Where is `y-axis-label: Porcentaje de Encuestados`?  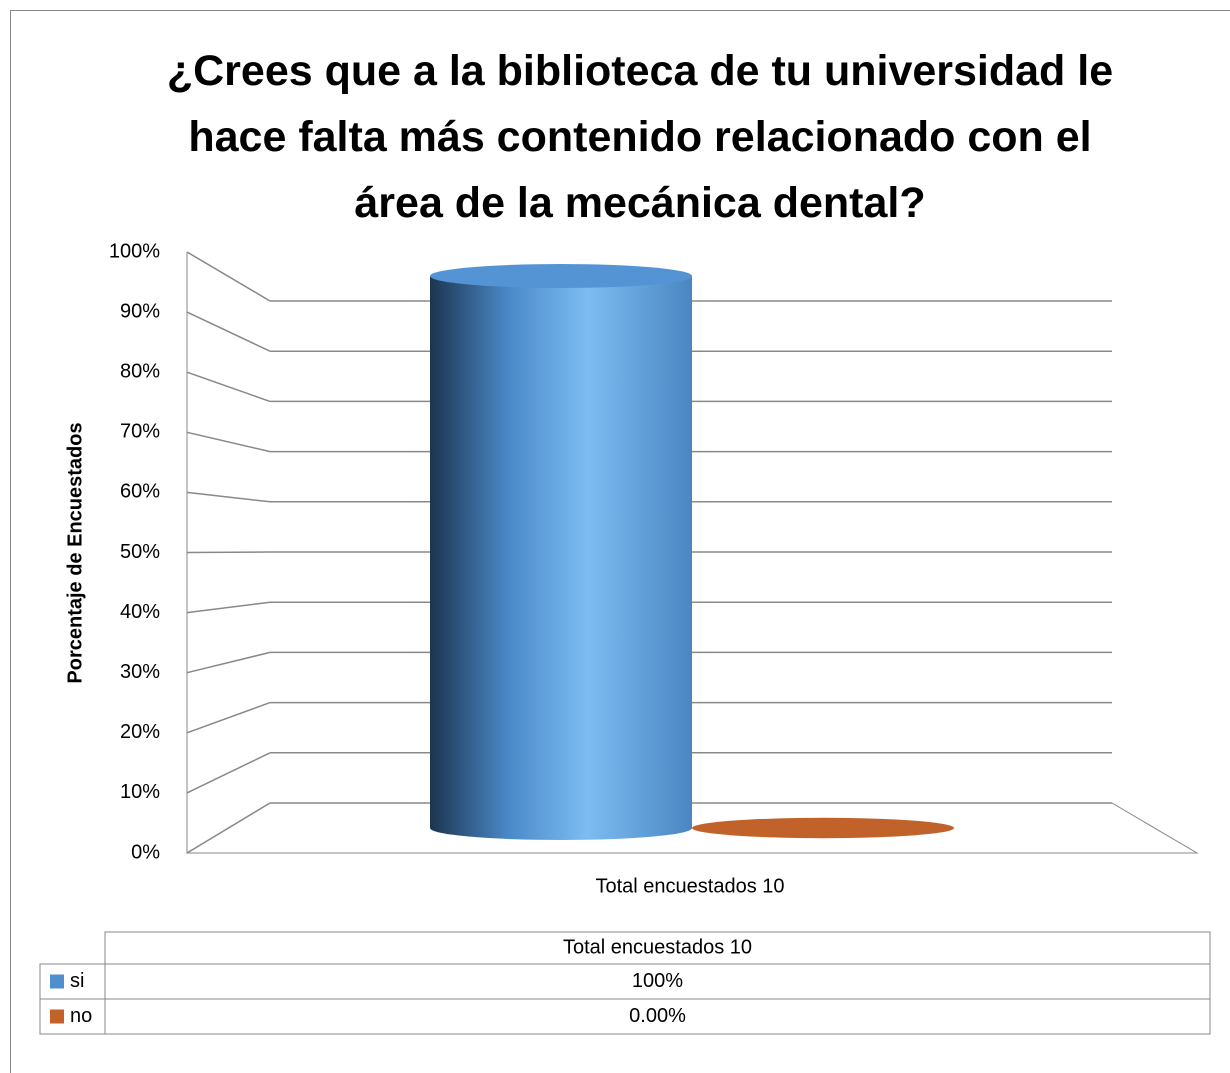
y-axis-label: Porcentaje de Encuestados is located at coordinates (75, 552).